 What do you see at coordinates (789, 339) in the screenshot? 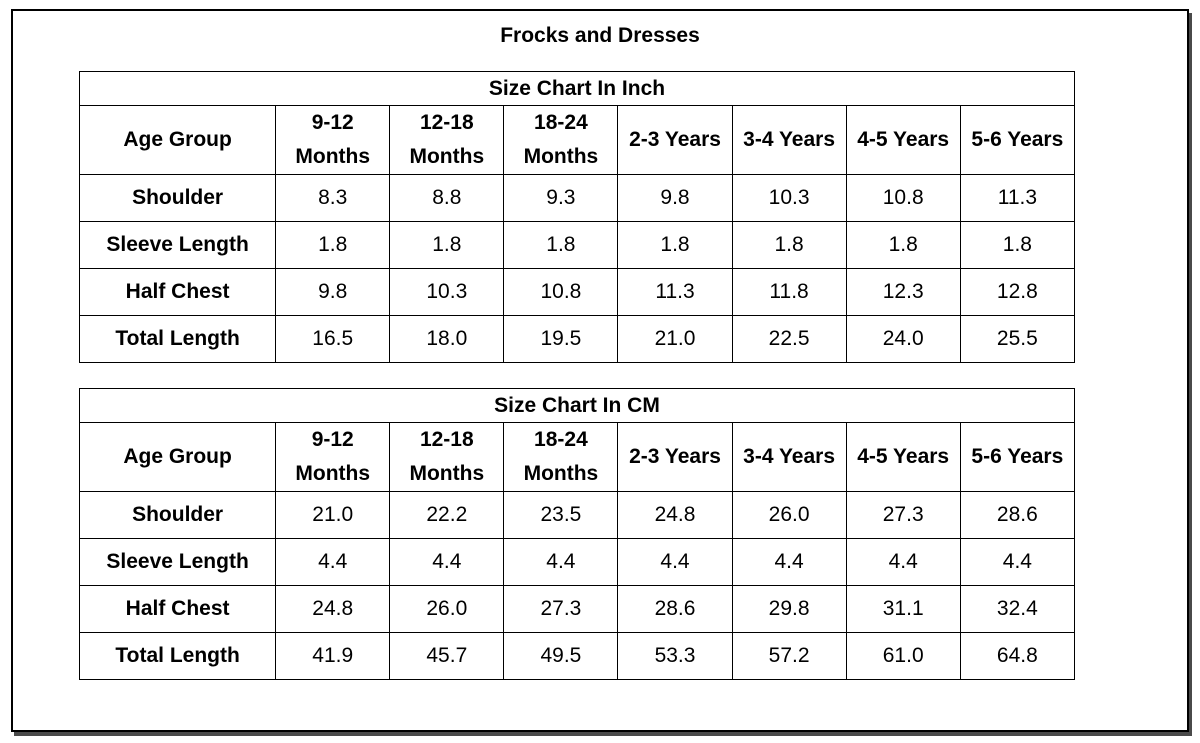
I see `measurement-cell: 22.5` at bounding box center [789, 339].